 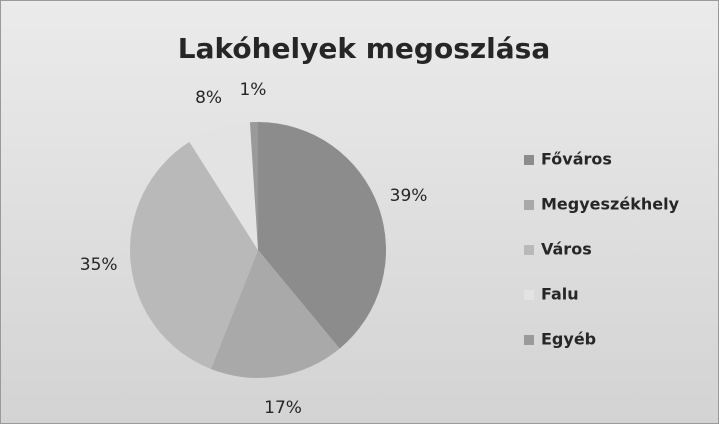 What do you see at coordinates (364, 48) in the screenshot?
I see `chart-title: Lakóhelyek megoszlása` at bounding box center [364, 48].